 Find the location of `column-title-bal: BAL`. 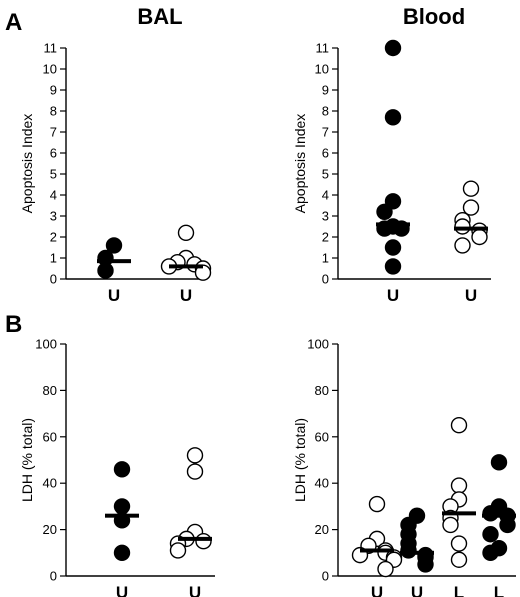

column-title-bal: BAL is located at coordinates (159, 16).